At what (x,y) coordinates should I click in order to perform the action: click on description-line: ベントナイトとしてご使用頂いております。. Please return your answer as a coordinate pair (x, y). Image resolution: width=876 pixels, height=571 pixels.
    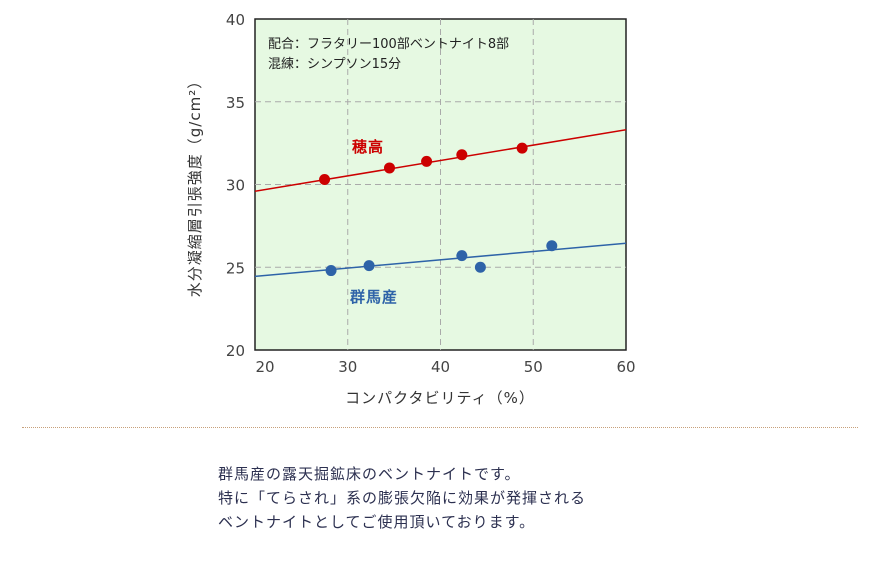
    Looking at the image, I should click on (377, 522).